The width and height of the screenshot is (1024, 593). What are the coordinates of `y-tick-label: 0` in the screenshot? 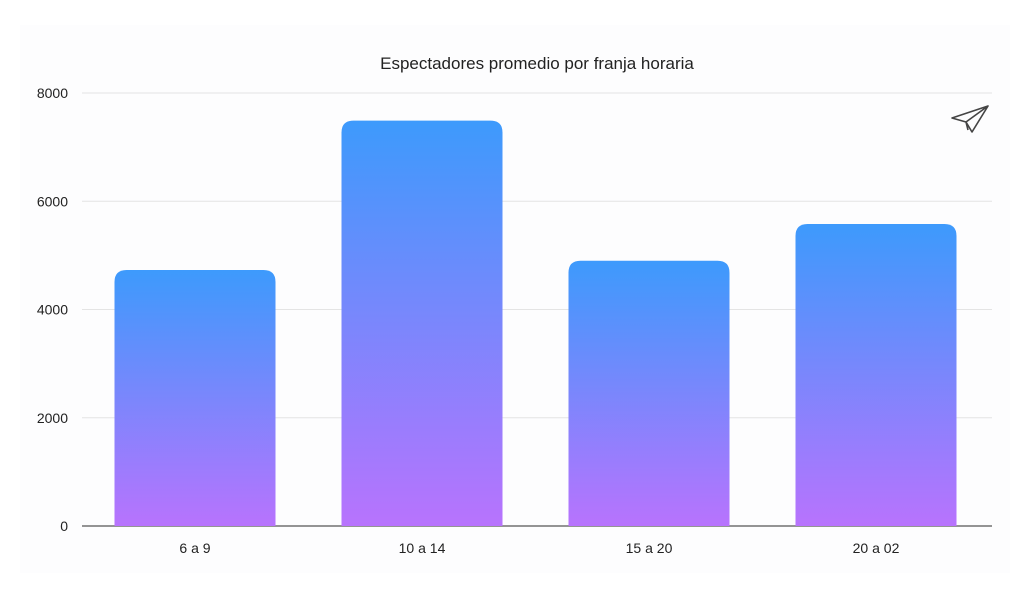 It's located at (64, 526).